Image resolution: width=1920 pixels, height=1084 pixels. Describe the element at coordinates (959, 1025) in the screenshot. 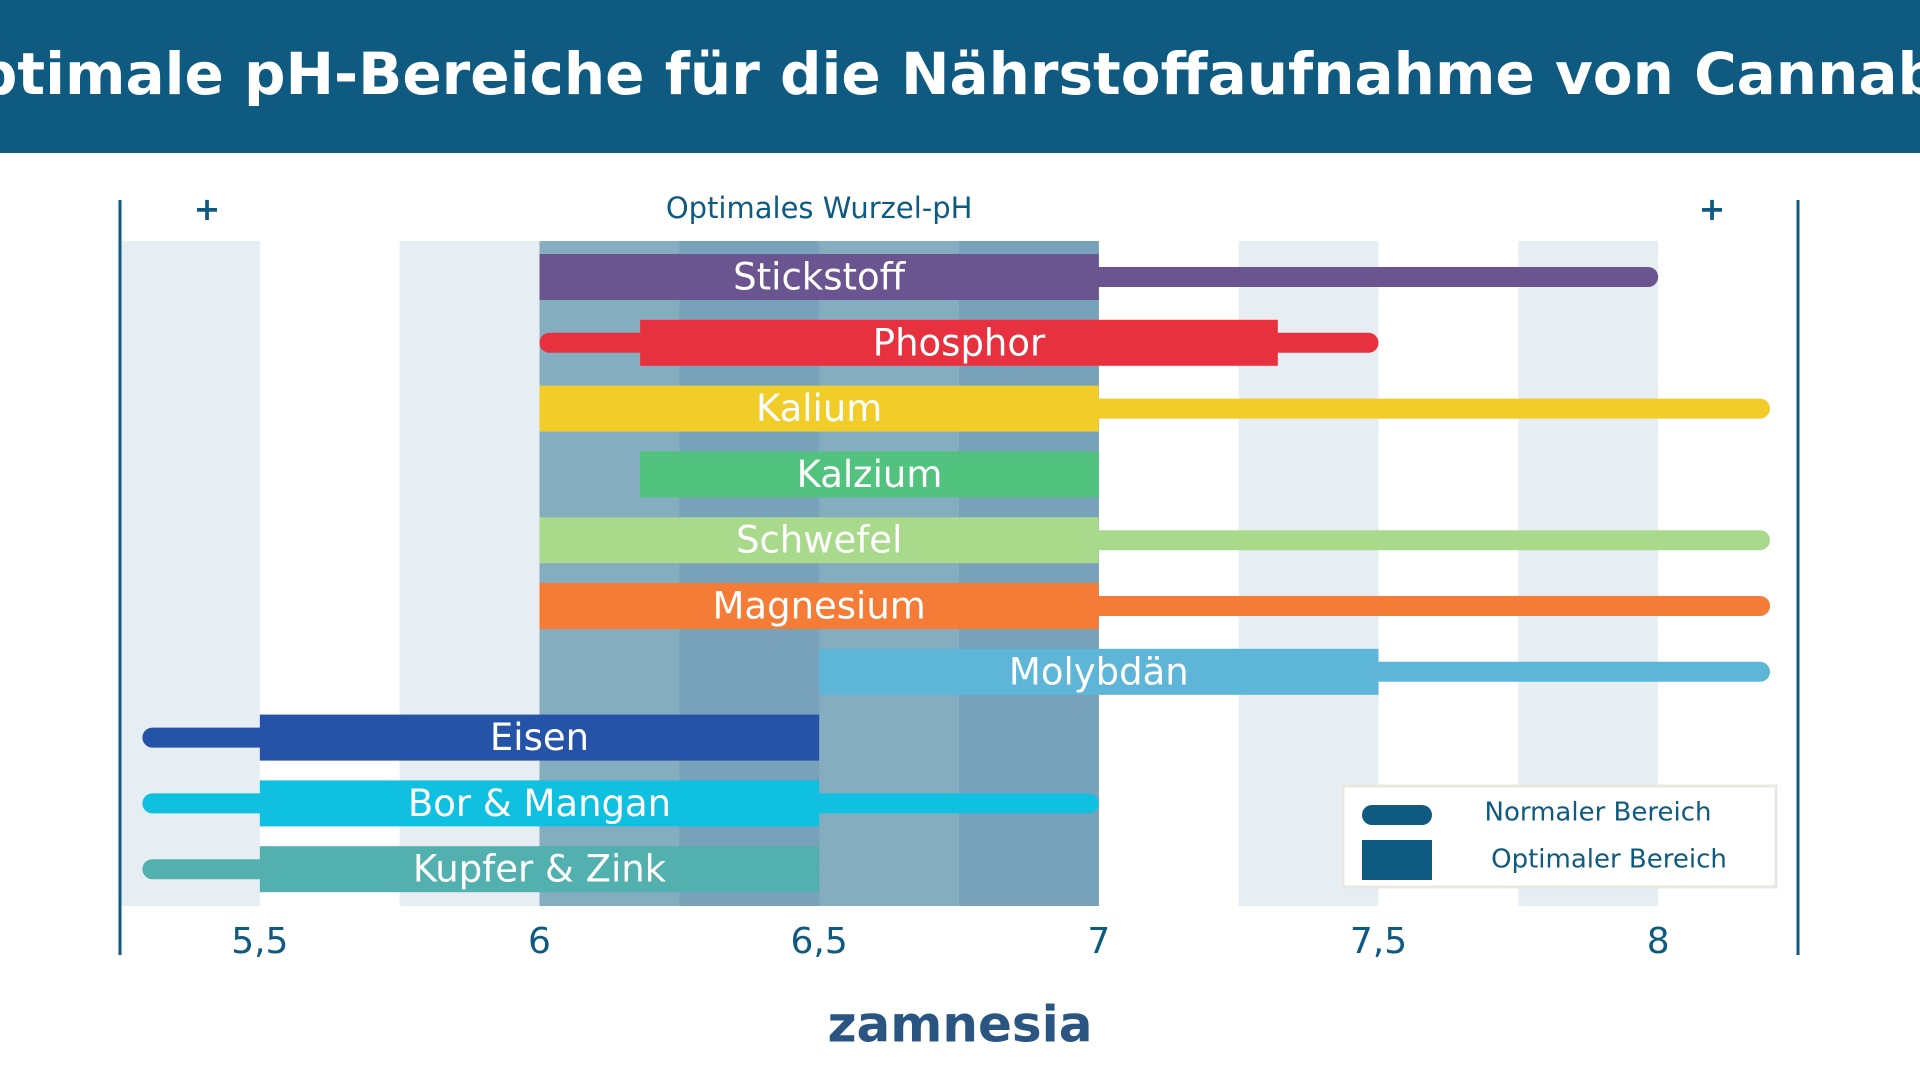

I see `brand-logo: zamnesia` at that location.